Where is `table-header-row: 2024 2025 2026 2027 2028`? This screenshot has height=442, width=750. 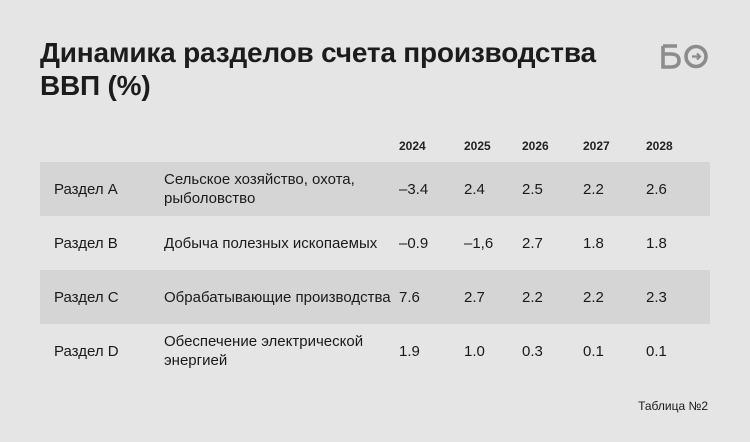 table-header-row: 2024 2025 2026 2027 2028 is located at coordinates (375, 146).